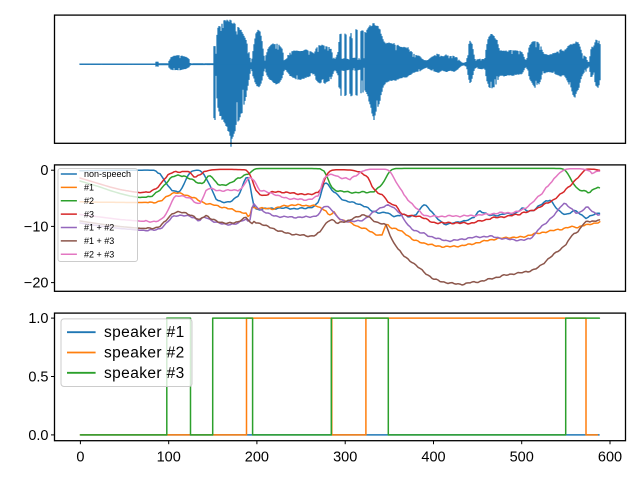 This screenshot has width=640, height=480. What do you see at coordinates (99, 241) in the screenshot?
I see `svg-text: #1 + #3` at bounding box center [99, 241].